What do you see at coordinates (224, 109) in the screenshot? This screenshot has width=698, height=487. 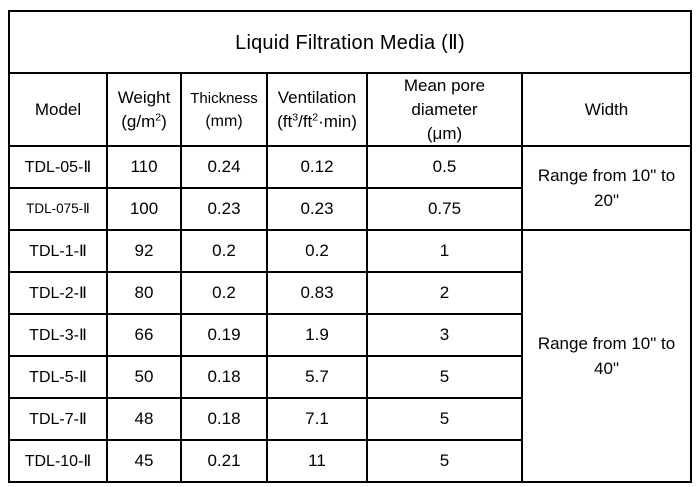 I see `col-header-thickness: Thickness (mm)` at bounding box center [224, 109].